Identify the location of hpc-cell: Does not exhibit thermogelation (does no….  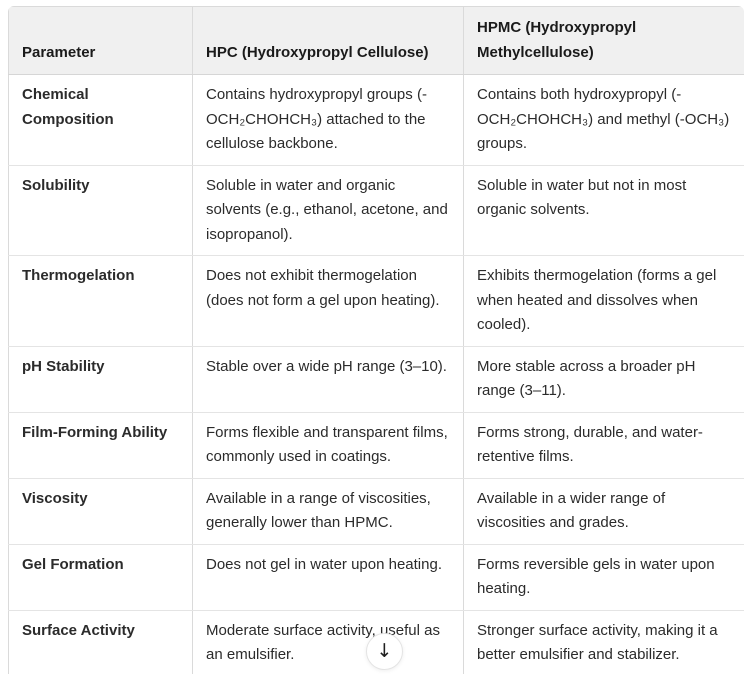
(328, 301).